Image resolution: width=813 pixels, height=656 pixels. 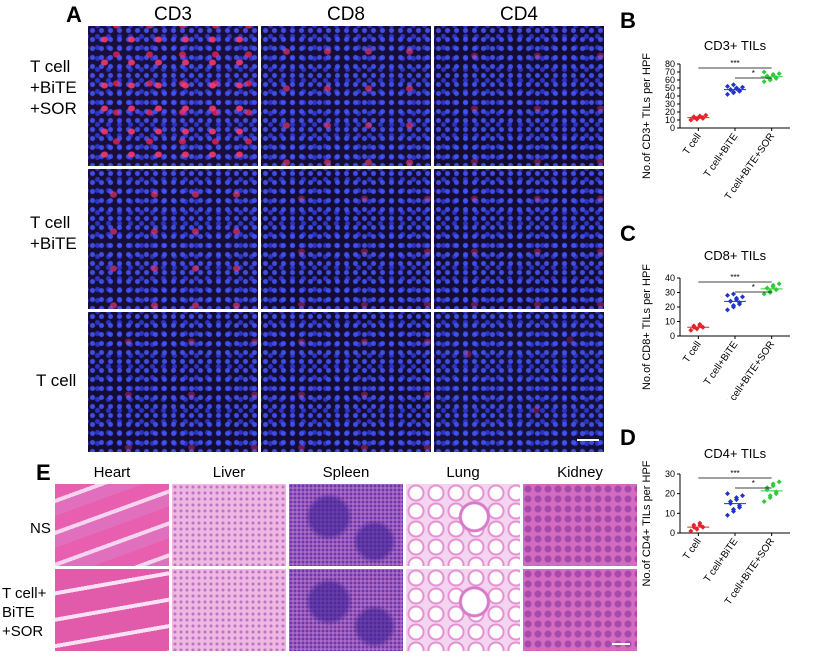 What do you see at coordinates (580, 525) in the screenshot?
I see `he-image-kidney-ns` at bounding box center [580, 525].